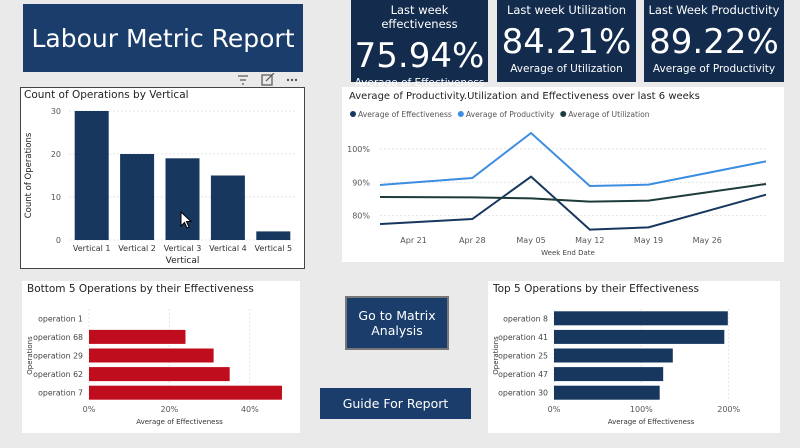 This screenshot has height=448, width=800. What do you see at coordinates (137, 248) in the screenshot?
I see `x-tick-label: Vertical 2` at bounding box center [137, 248].